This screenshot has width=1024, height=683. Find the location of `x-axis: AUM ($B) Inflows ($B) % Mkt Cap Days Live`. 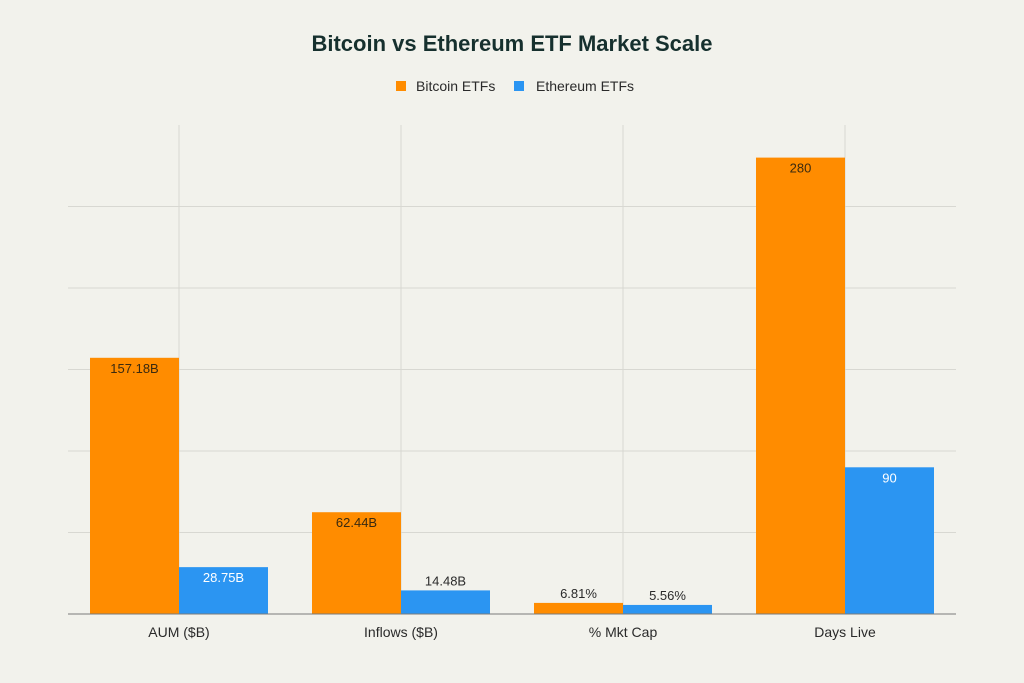

x-axis: AUM ($B) Inflows ($B) % Mkt Cap Days Live is located at coordinates (512, 626).